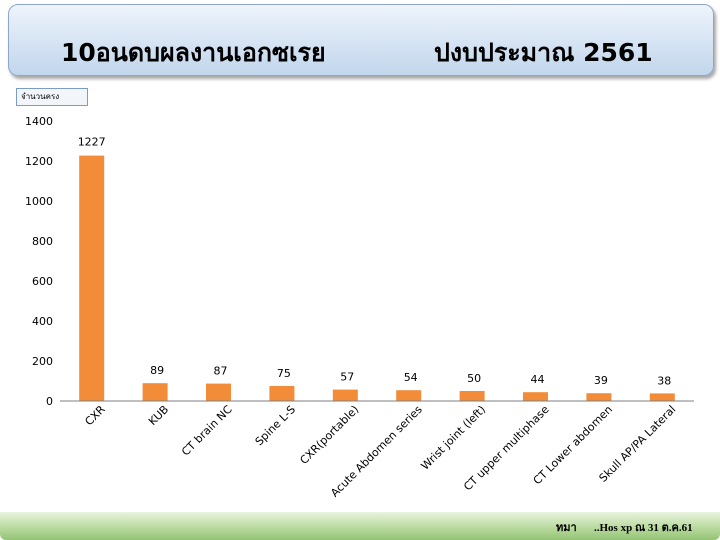  Describe the element at coordinates (360, 526) in the screenshot. I see `footer-band` at that location.